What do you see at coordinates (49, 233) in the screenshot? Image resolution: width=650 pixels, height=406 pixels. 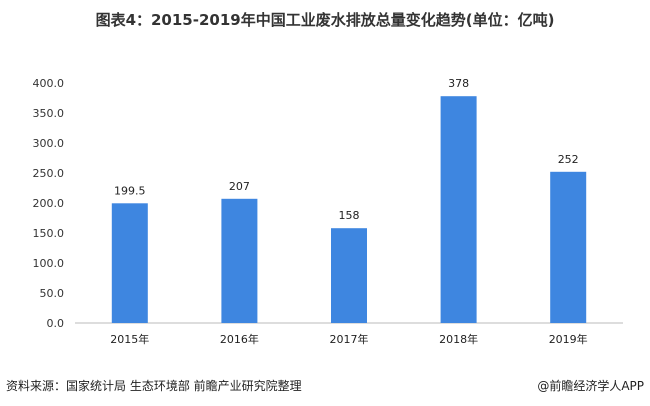 I see `y-tick-label: 150.0` at bounding box center [49, 233].